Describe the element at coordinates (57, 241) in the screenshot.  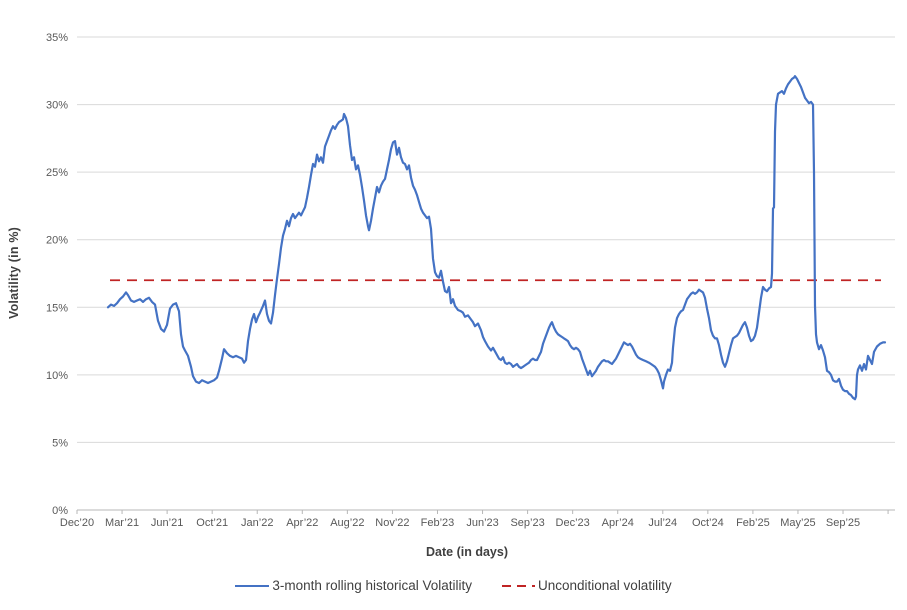
I see `y-tick-label: 20%` at that location.